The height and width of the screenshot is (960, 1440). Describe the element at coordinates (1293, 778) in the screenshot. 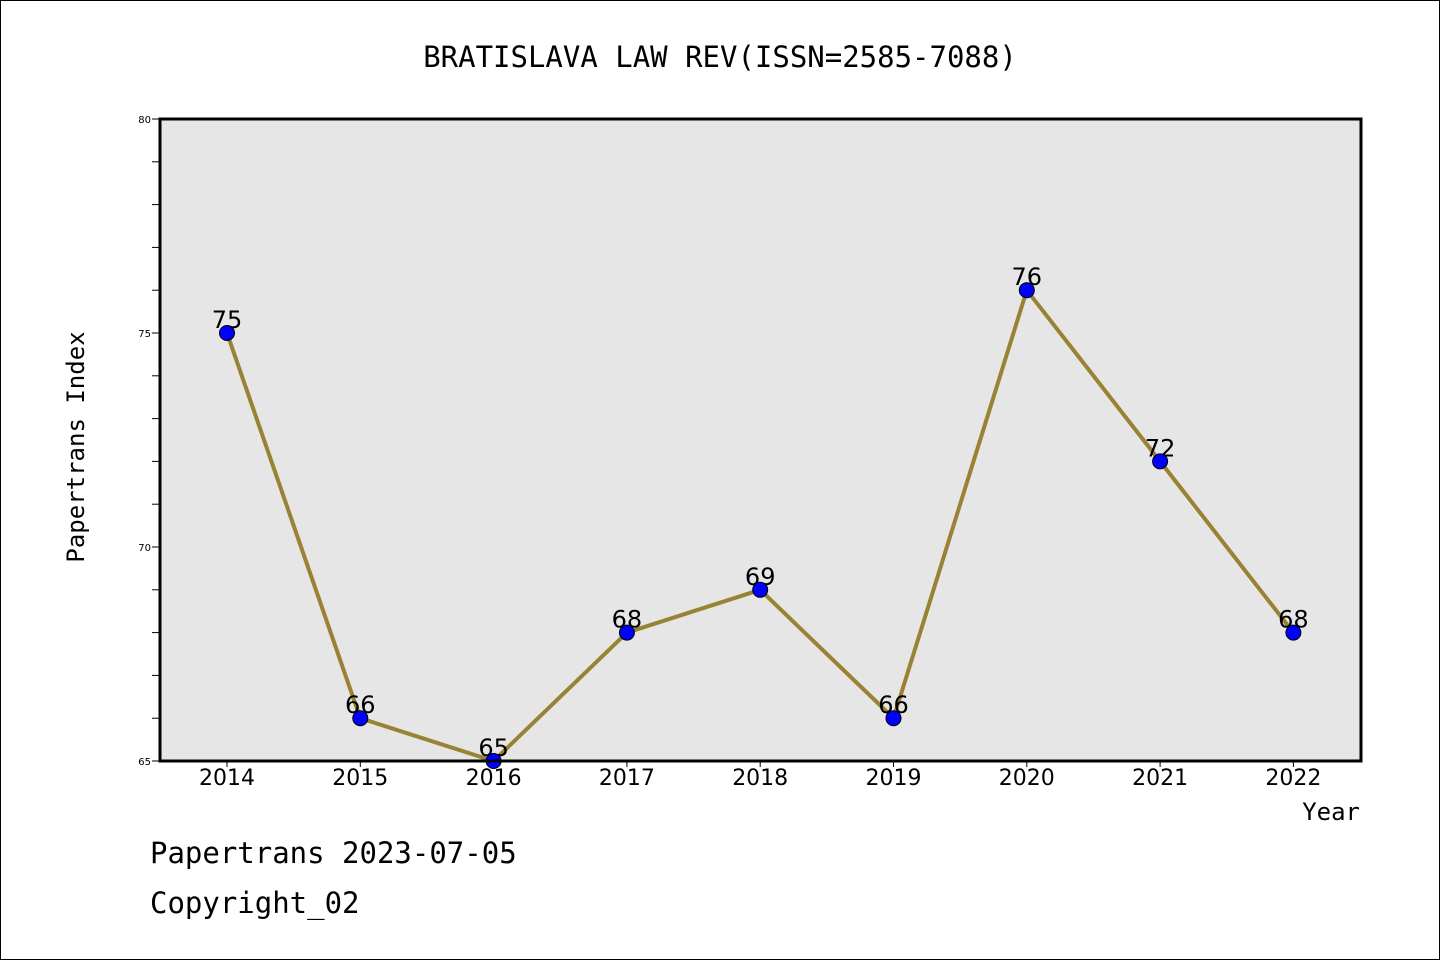

I see `x-tick-label: 2022` at that location.